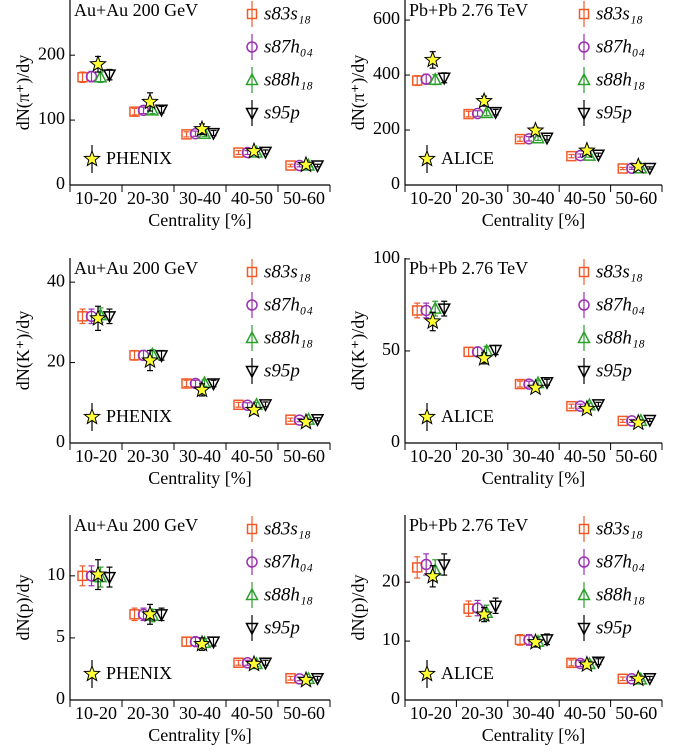 This screenshot has width=691, height=753. I want to click on legend-label: ALICE, so click(467, 158).